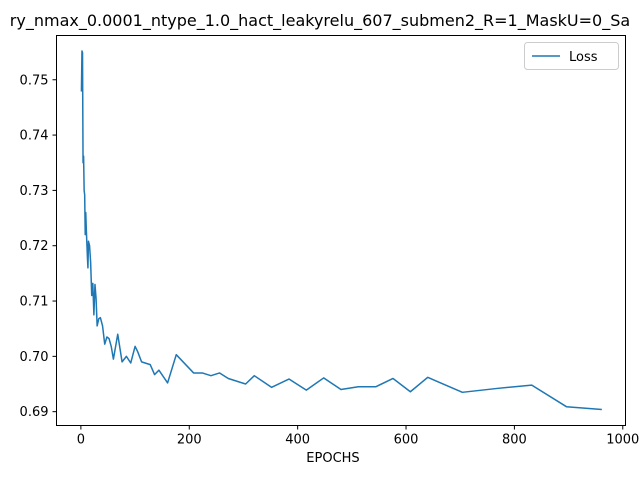  What do you see at coordinates (358, 436) in the screenshot?
I see `x-axis: 0 200 400 600 800 1000` at bounding box center [358, 436].